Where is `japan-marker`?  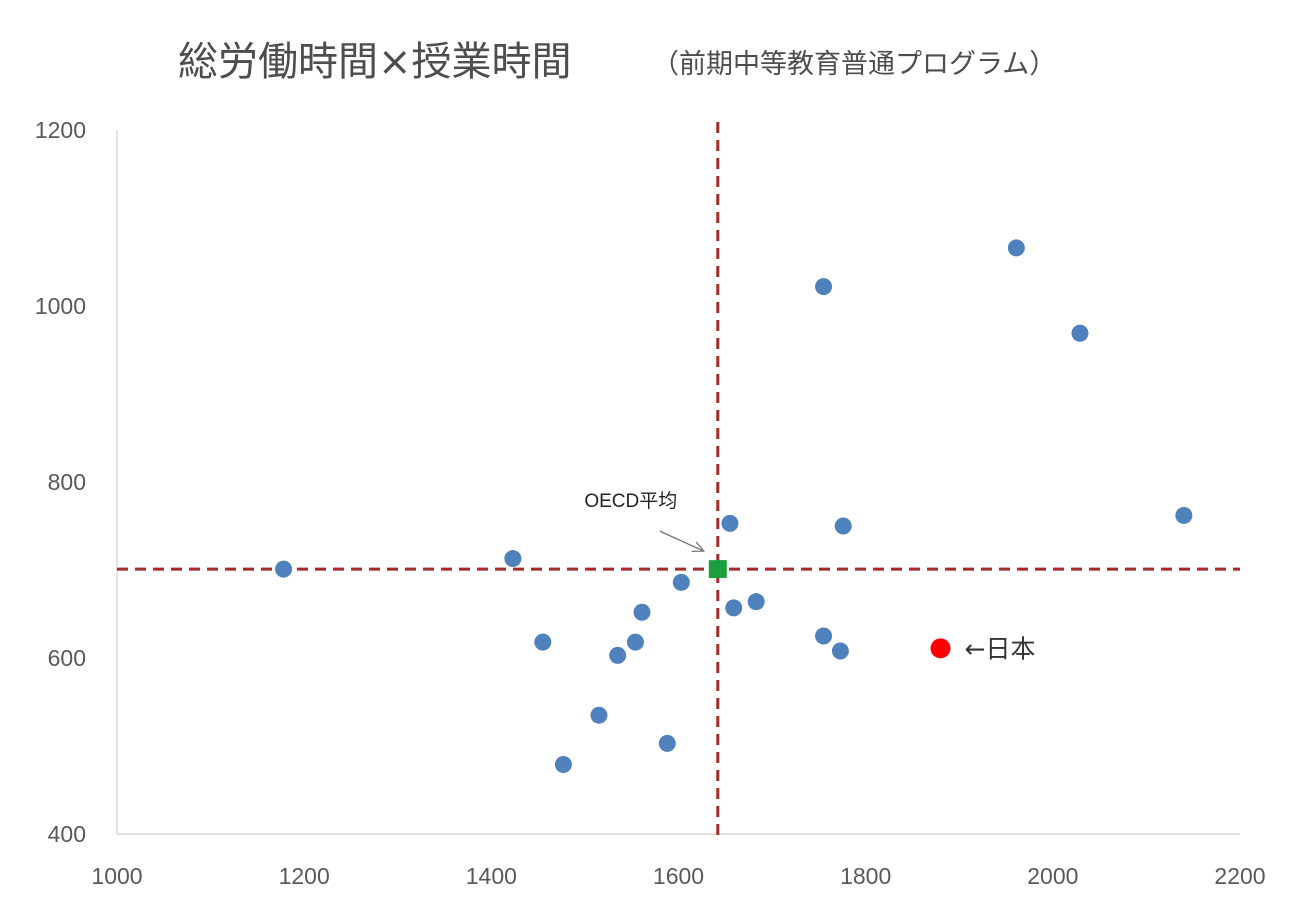
japan-marker is located at coordinates (940, 648).